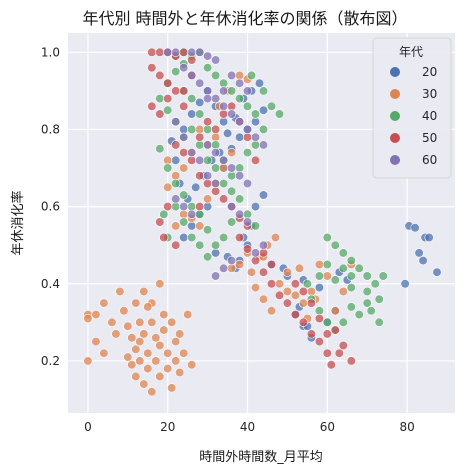  Describe the element at coordinates (412, 108) in the screenshot. I see `legend-box` at that location.